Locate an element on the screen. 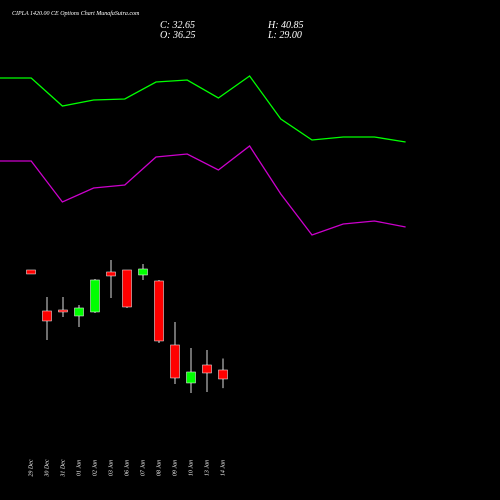 This screenshot has width=500, height=500. x-tick-label: 13 Jan is located at coordinates (207, 468).